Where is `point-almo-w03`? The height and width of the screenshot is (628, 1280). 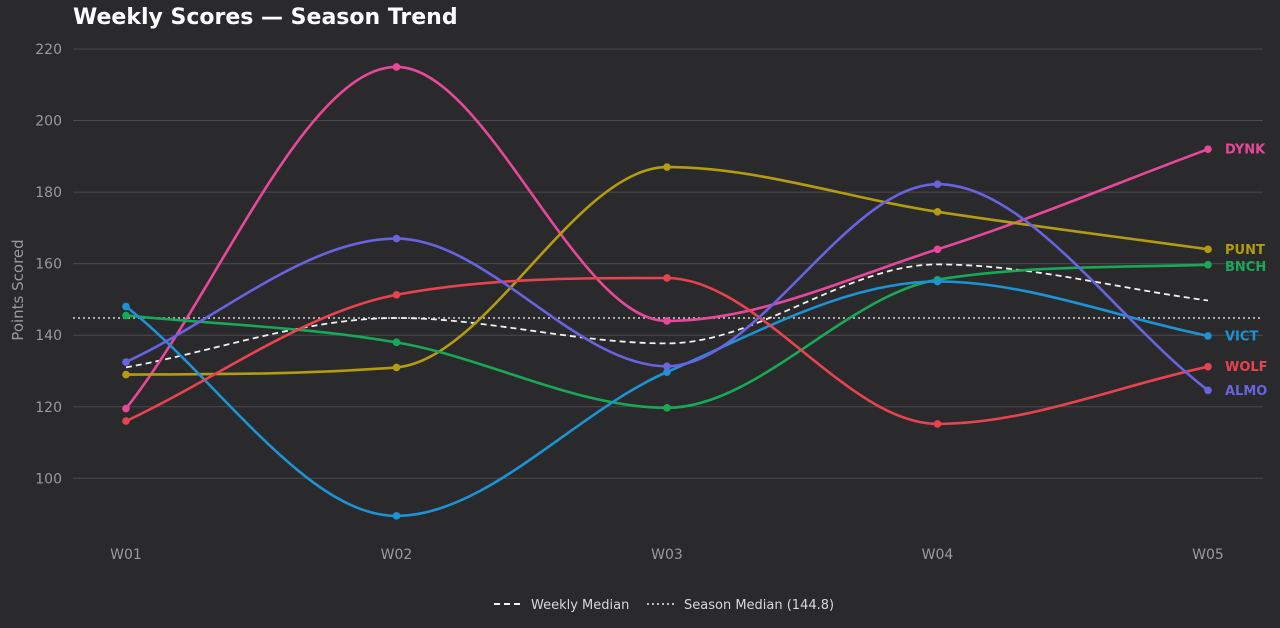 point-almo-w03 is located at coordinates (667, 366).